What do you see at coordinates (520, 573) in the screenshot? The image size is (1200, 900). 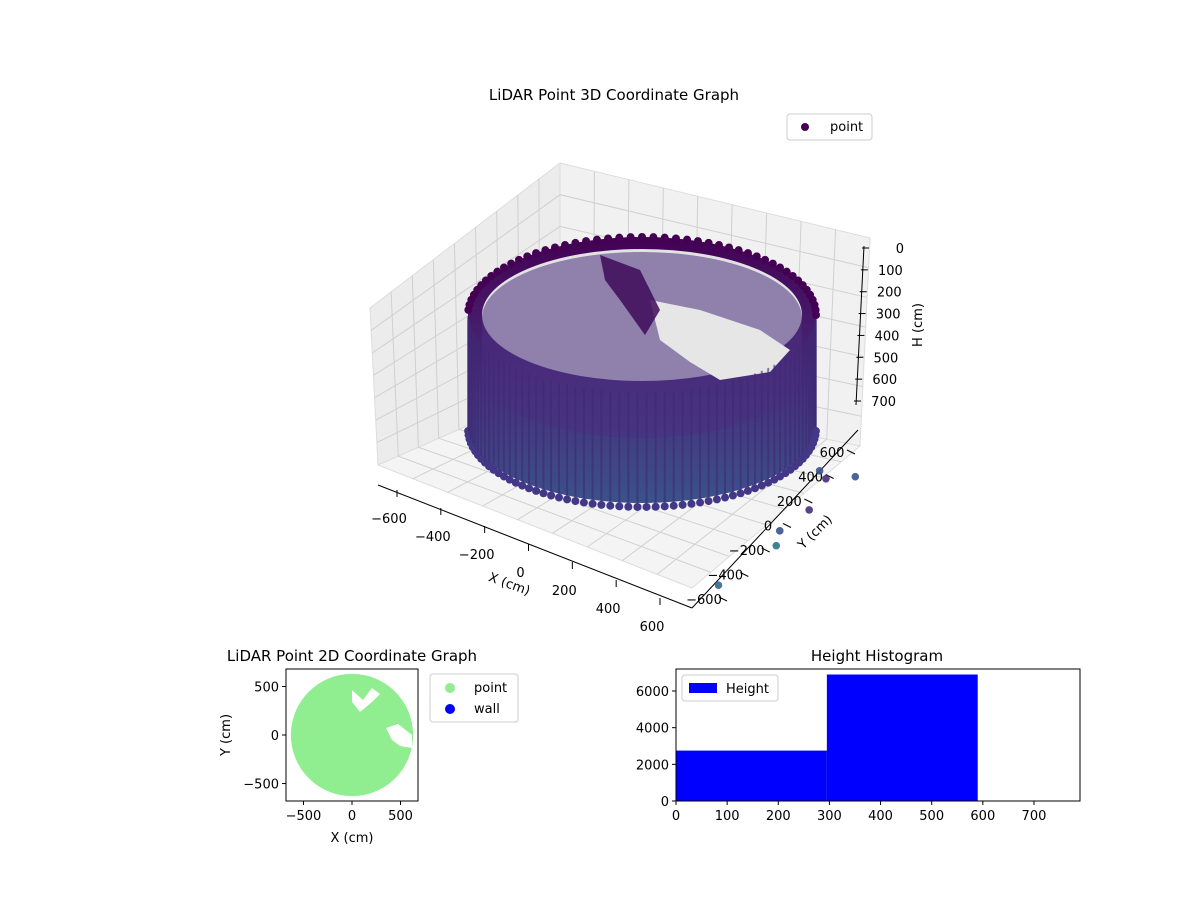 I see `x-tick-label-3d: 0` at bounding box center [520, 573].